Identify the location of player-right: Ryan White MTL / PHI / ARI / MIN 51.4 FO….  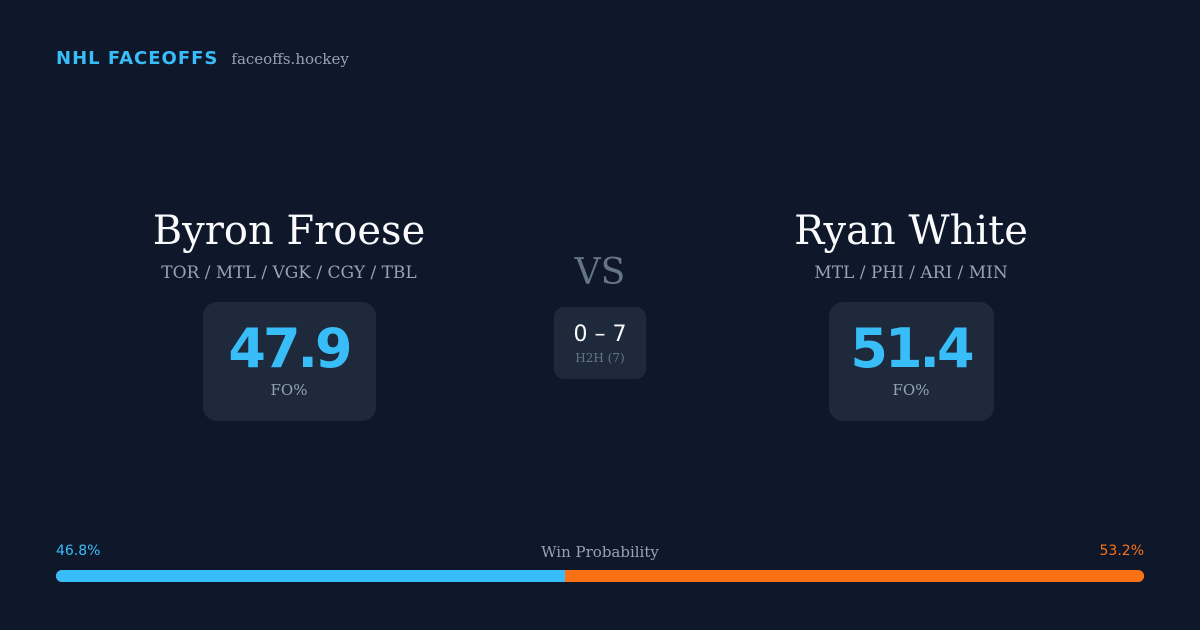
(911, 313).